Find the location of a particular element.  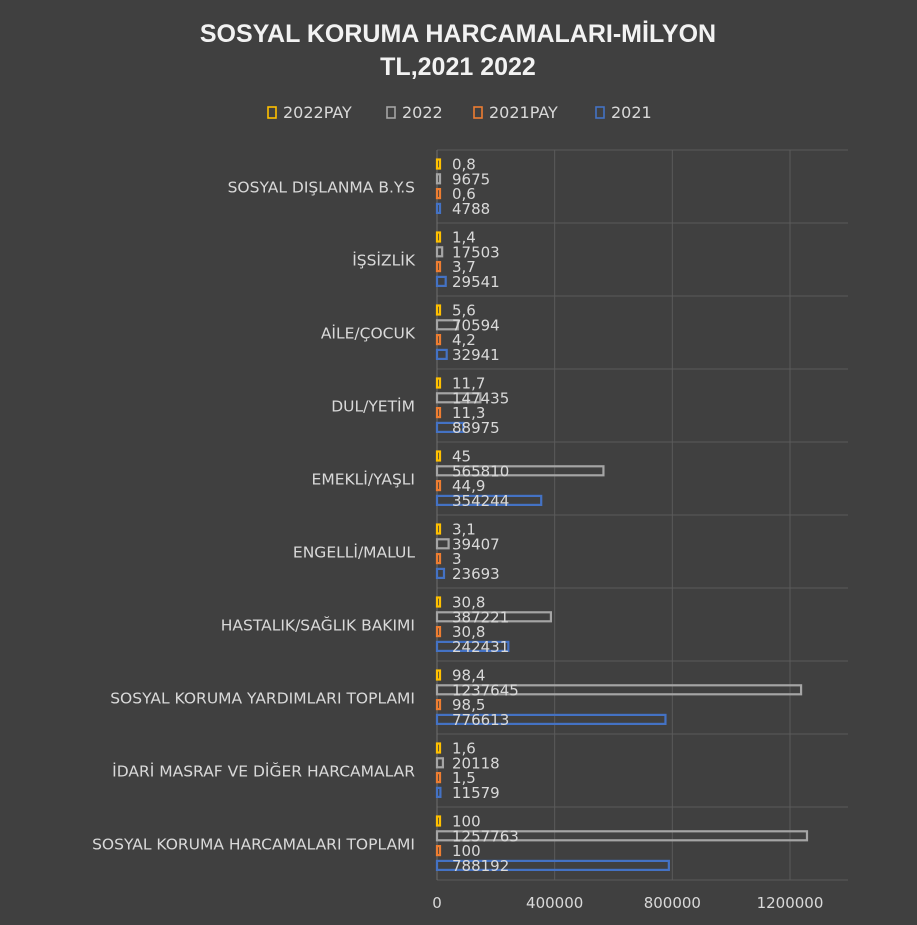

legend-label: 2022PAY is located at coordinates (317, 112).